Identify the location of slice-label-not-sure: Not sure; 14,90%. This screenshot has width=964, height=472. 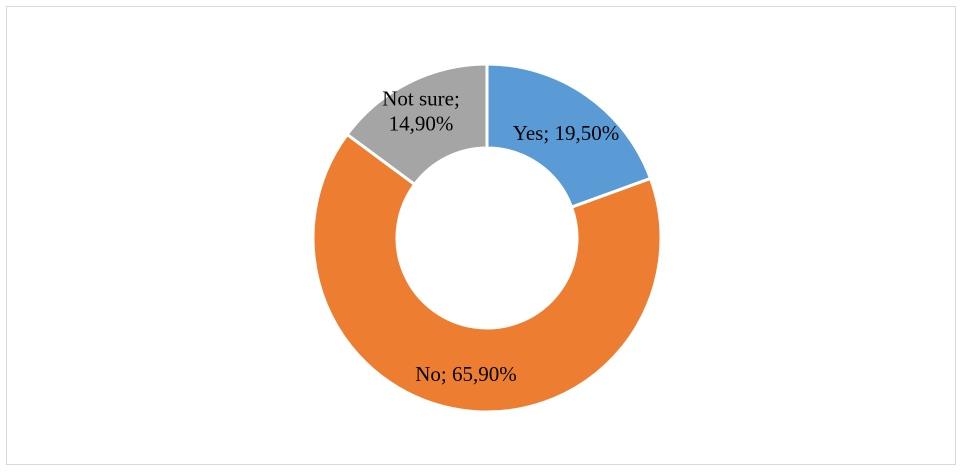
(421, 111).